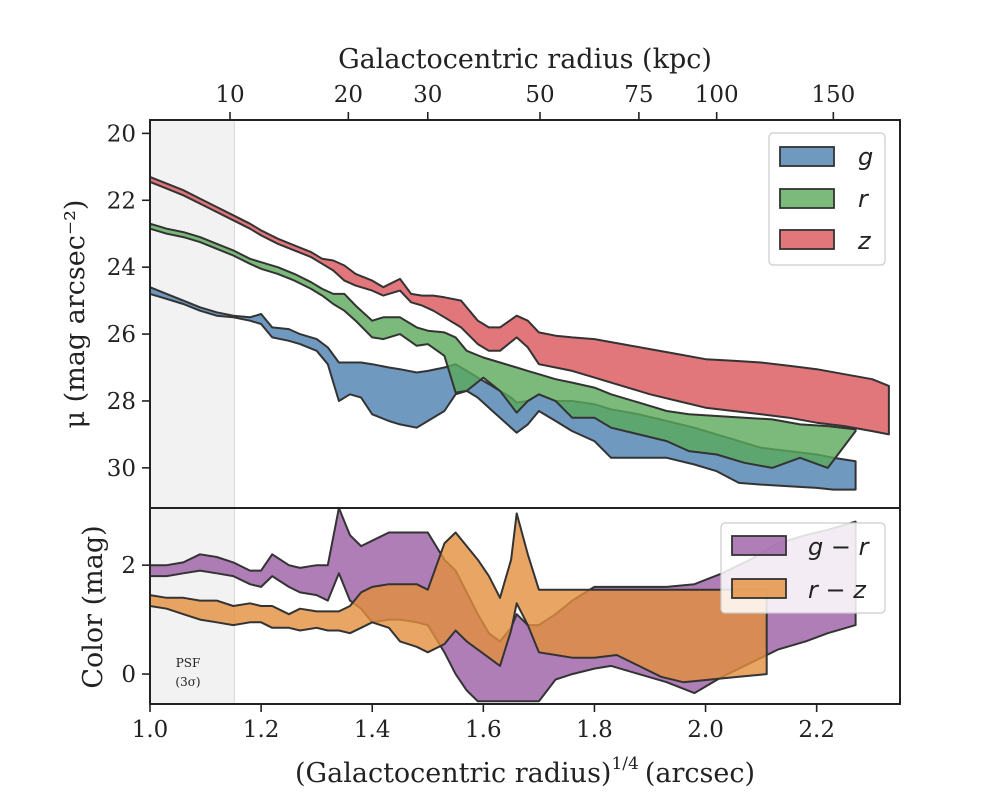 Image resolution: width=1000 pixels, height=800 pixels. I want to click on top-tick-label: 20, so click(348, 95).